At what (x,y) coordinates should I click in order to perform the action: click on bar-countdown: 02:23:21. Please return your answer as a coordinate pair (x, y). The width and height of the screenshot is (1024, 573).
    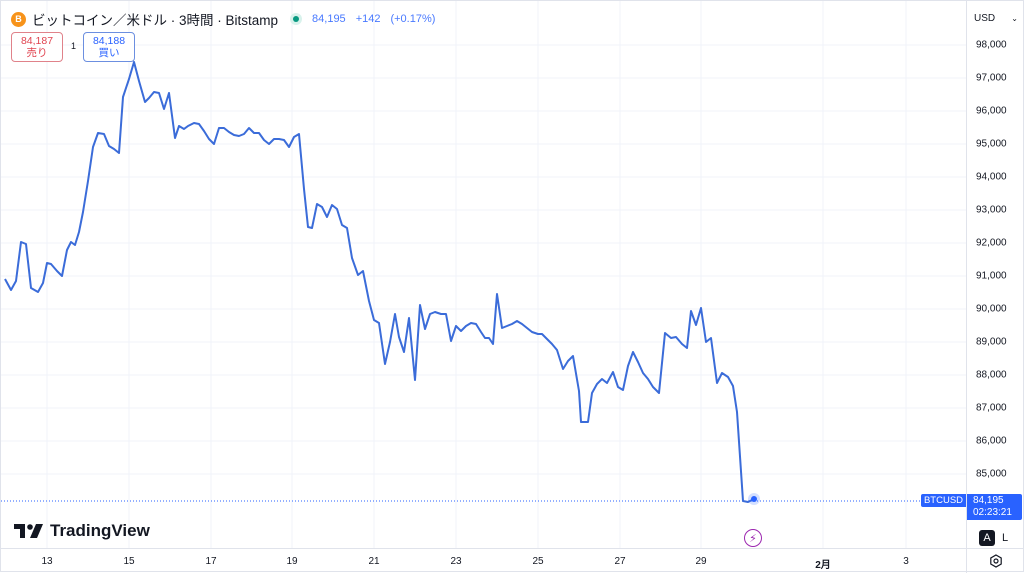
    Looking at the image, I should click on (992, 512).